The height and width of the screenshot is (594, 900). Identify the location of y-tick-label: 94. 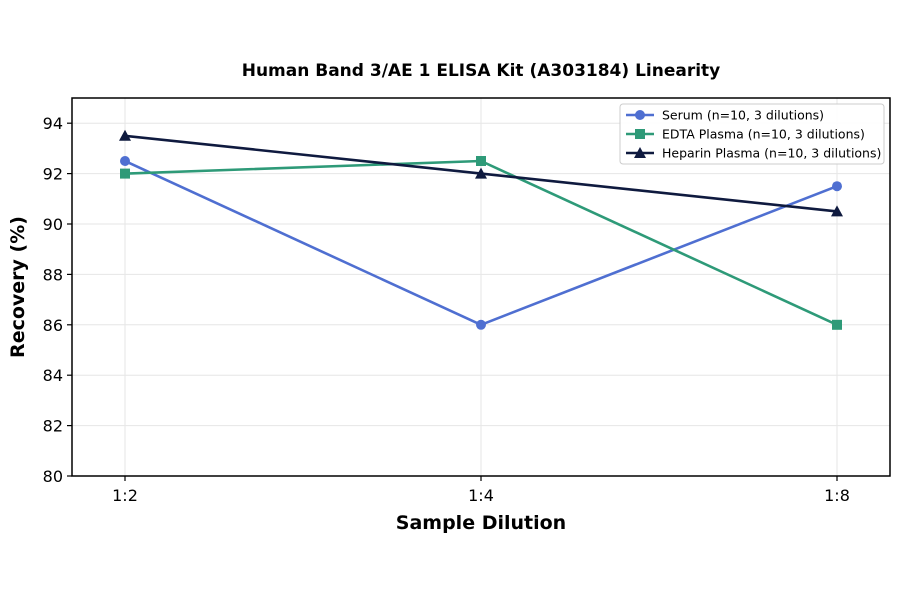
(53, 123).